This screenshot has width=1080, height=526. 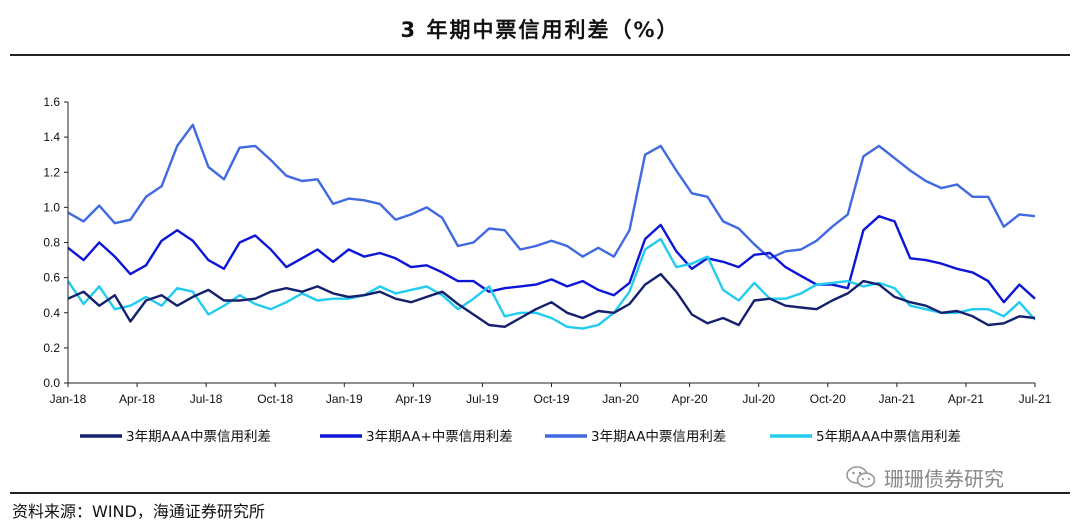 I want to click on x-tick-label: Jan-18, so click(x=68, y=399).